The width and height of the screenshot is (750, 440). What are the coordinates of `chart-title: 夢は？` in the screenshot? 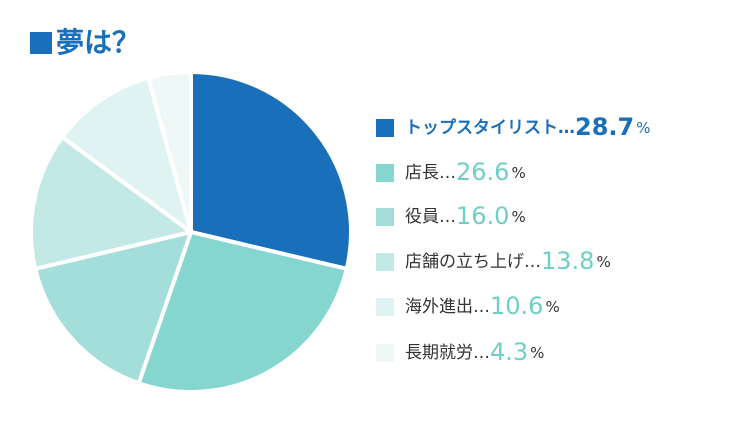 It's located at (98, 42).